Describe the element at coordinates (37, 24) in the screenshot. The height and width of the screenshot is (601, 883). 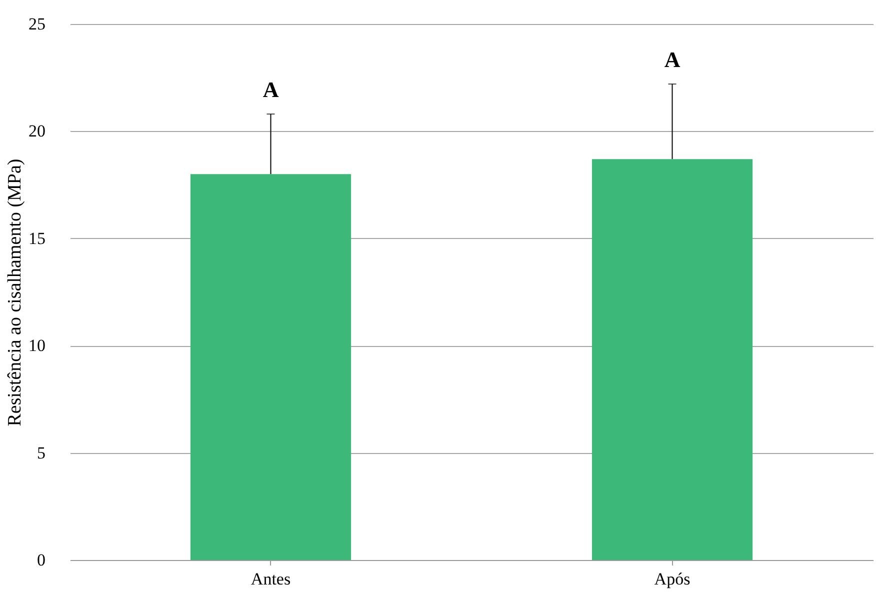
I see `y-tick-label: 25` at that location.